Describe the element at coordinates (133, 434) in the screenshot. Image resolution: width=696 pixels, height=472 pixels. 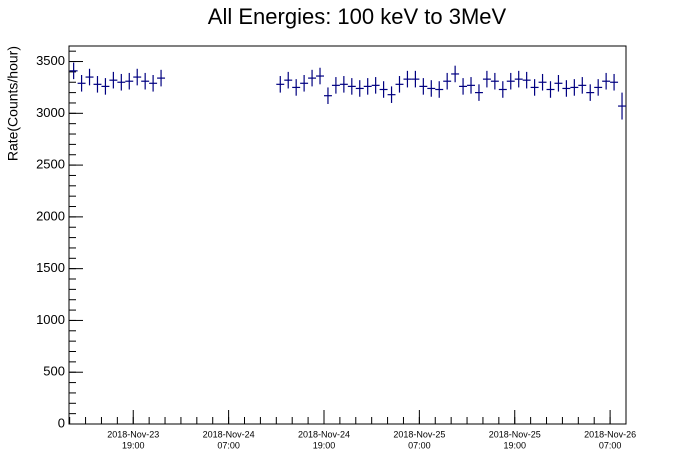
I see `x-tick-label: 2018-Nov-23` at that location.